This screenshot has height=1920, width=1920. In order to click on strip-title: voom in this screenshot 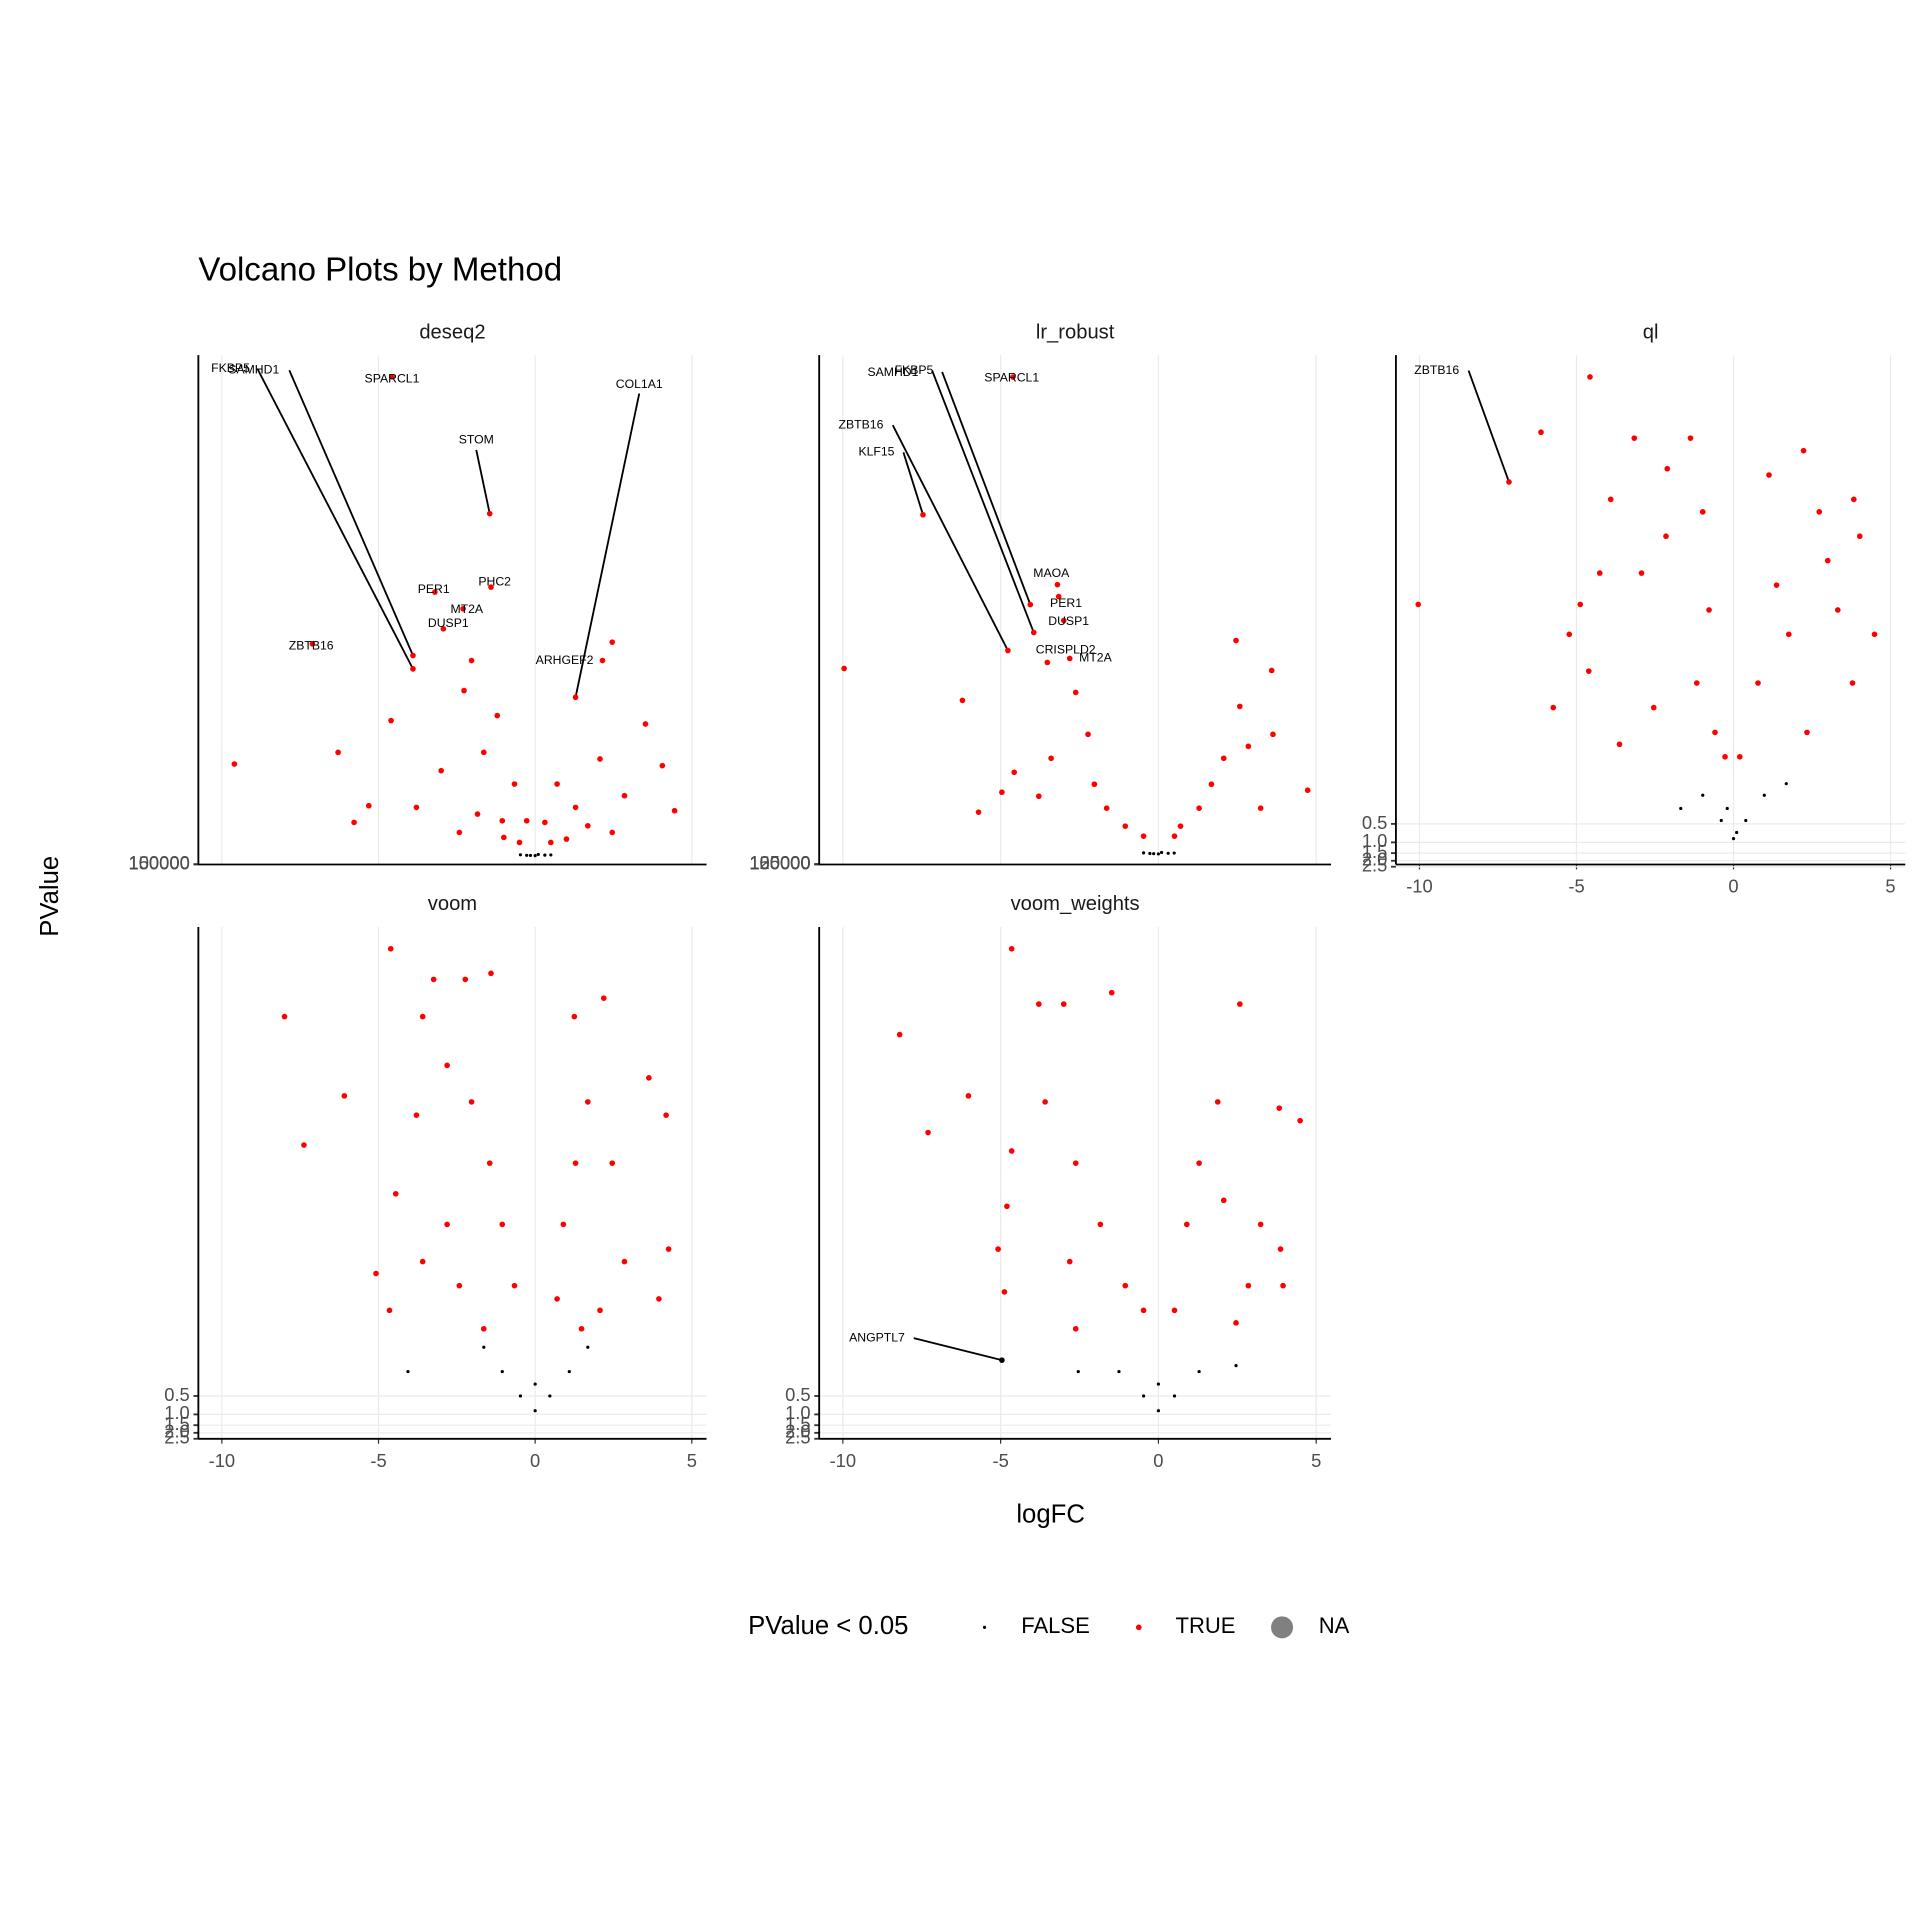, I will do `click(452, 904)`.